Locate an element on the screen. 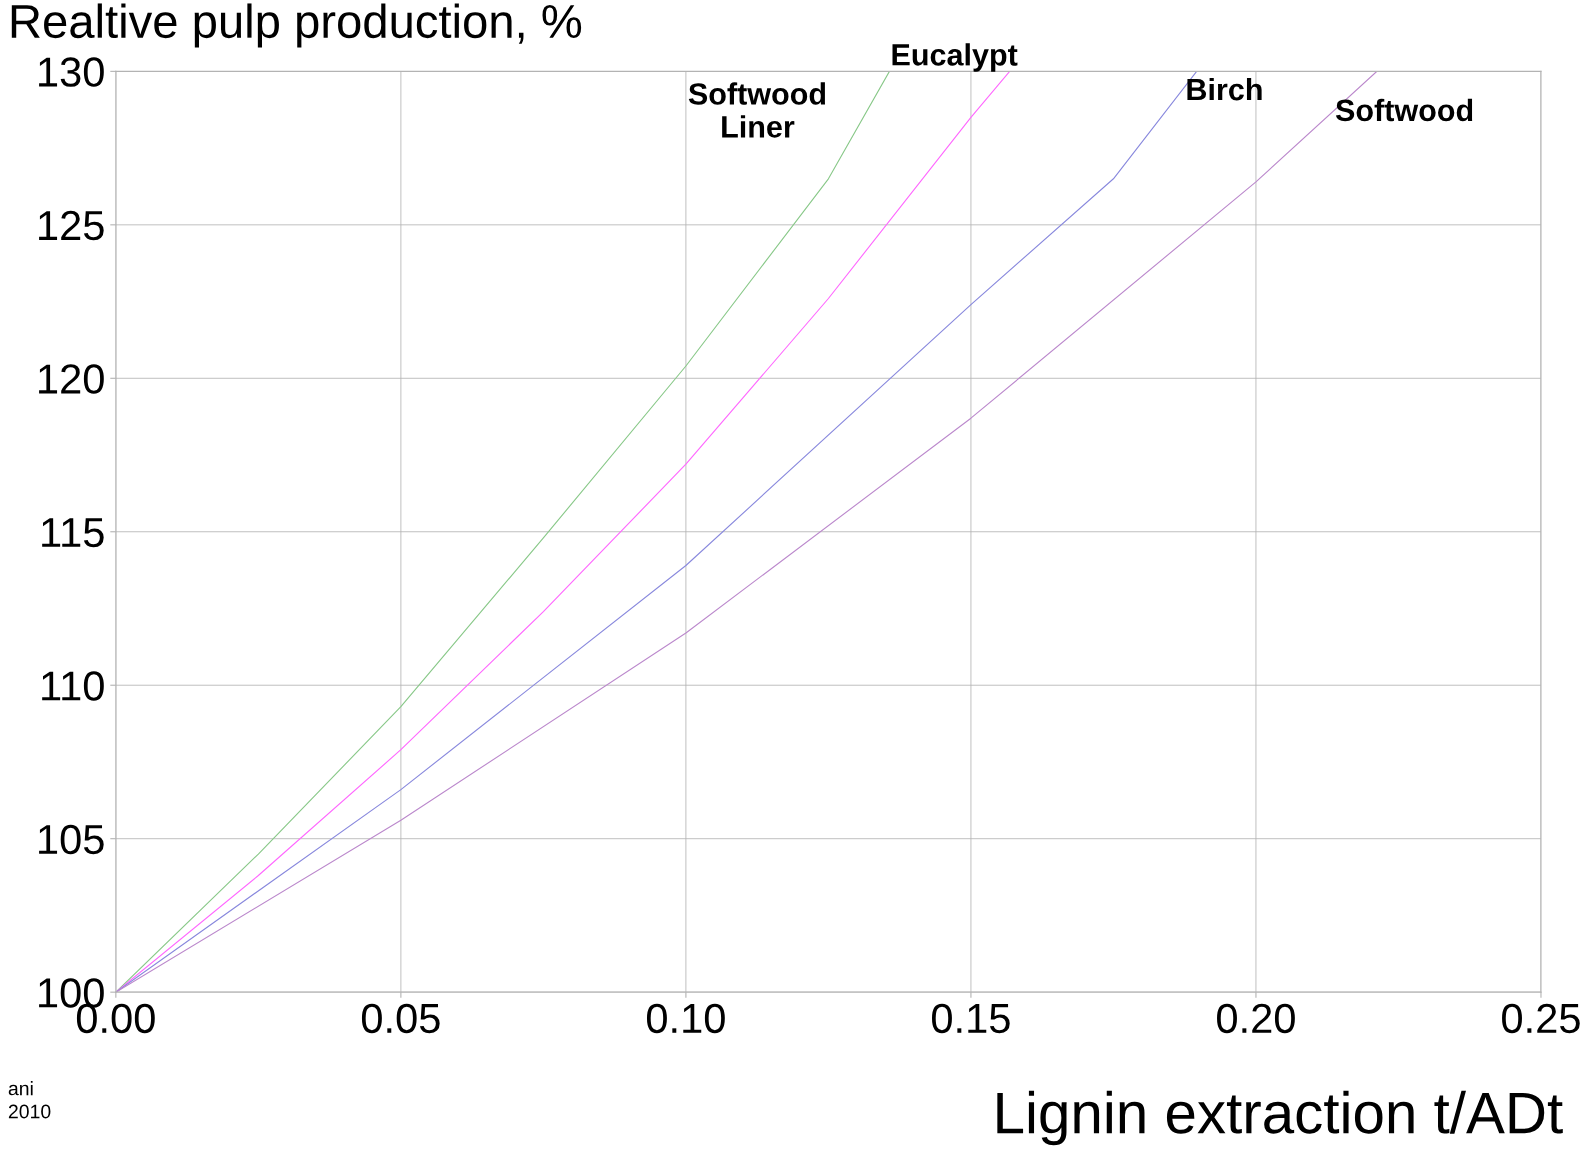 This screenshot has height=1151, width=1587. y-tick-label: 115 is located at coordinates (73, 533).